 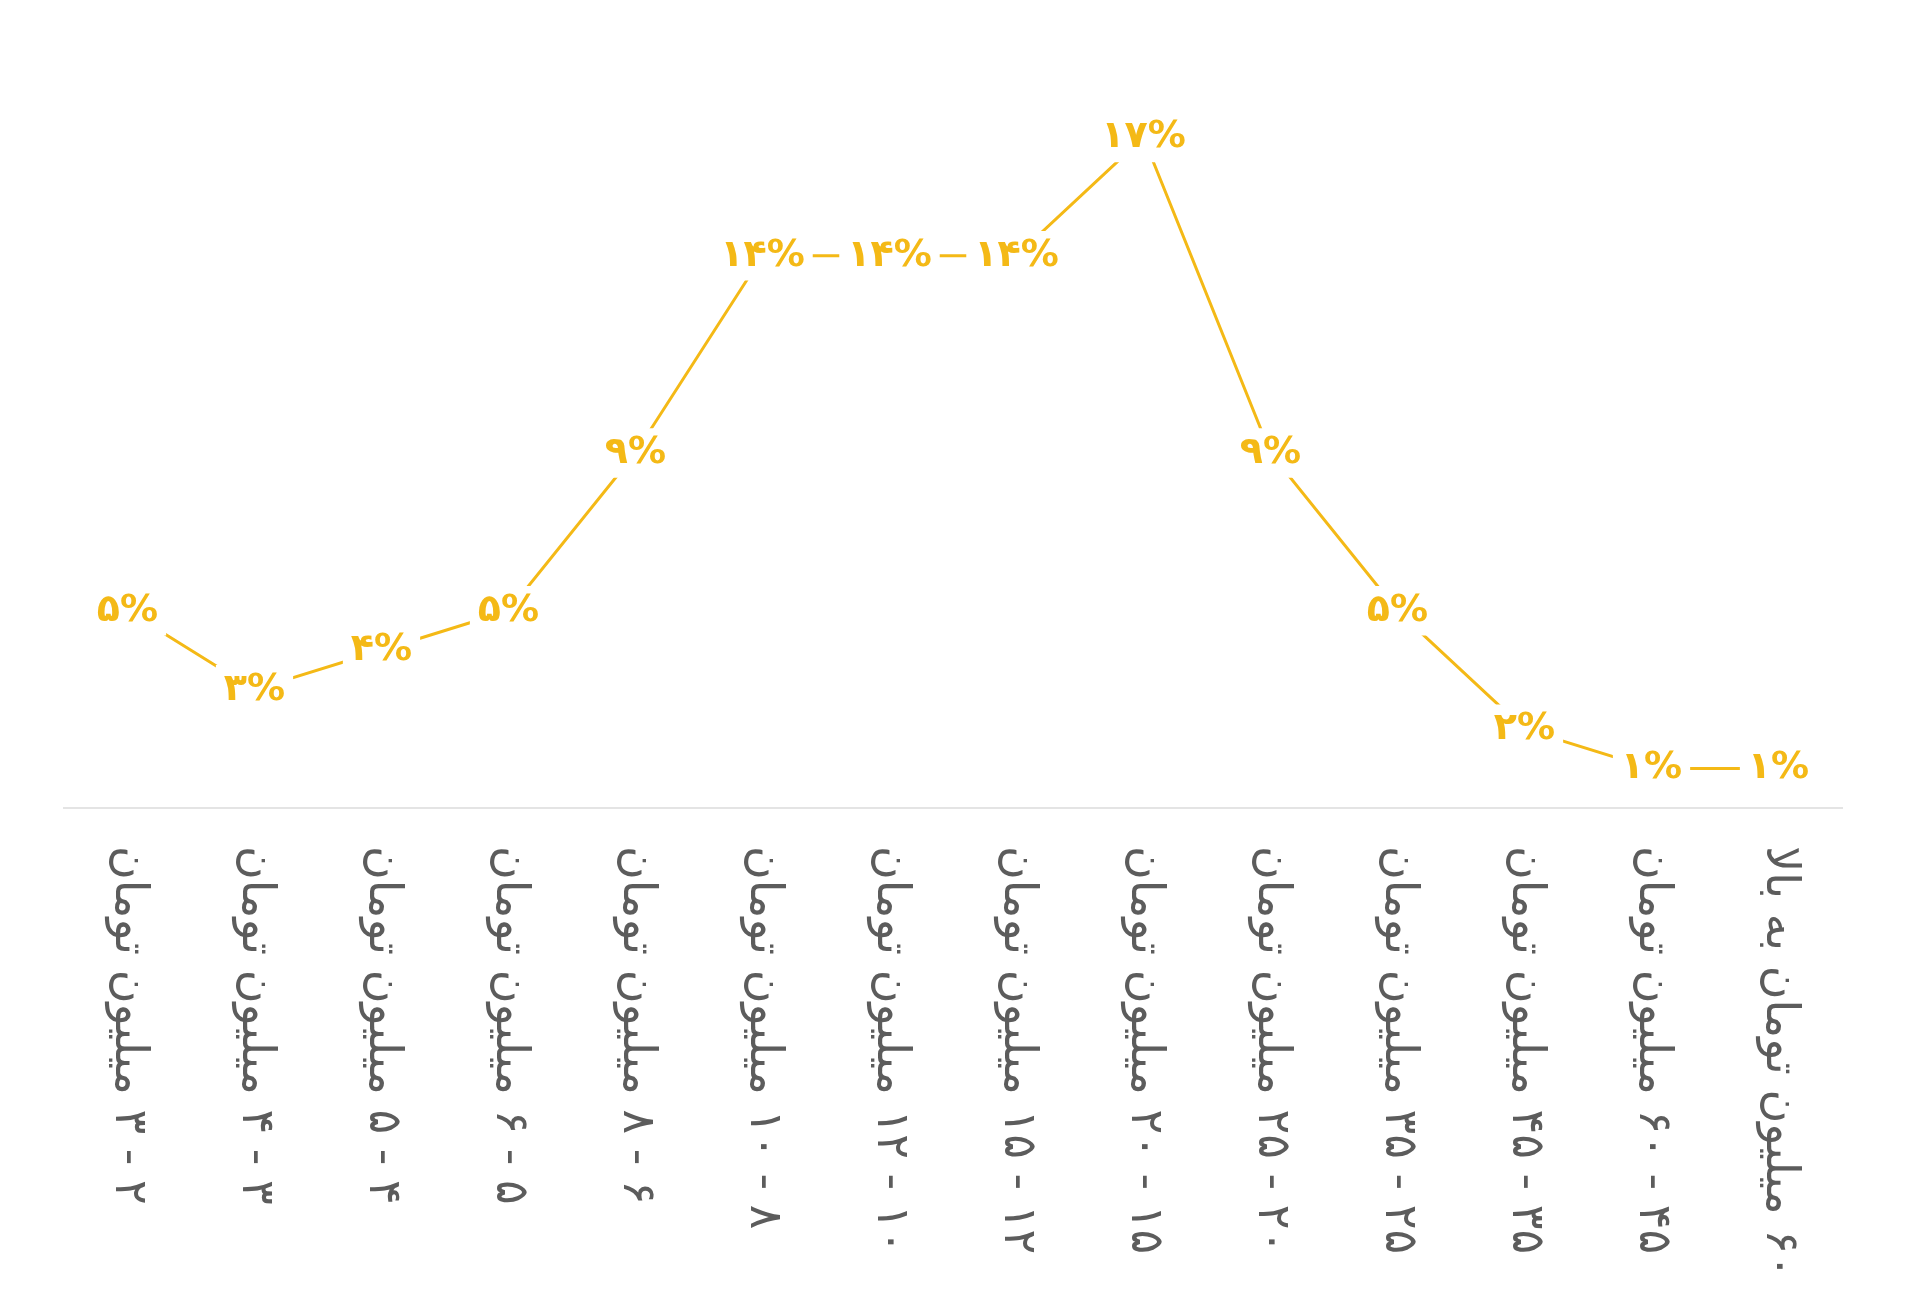 I want to click on x-tick-label: ۲ - ۳ میلیون تومان, so click(x=131, y=1025).